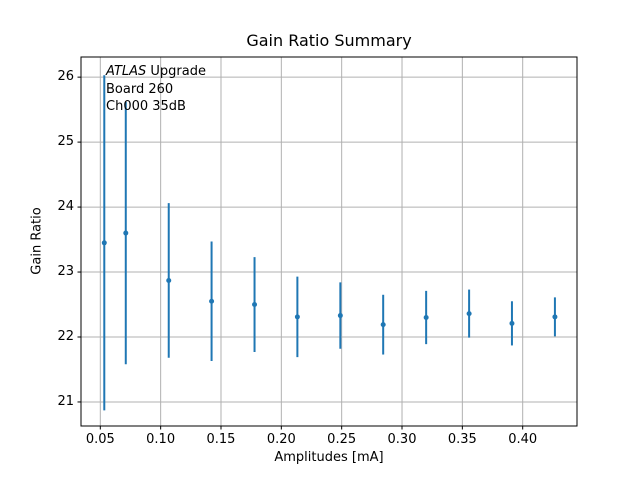 This screenshot has width=640, height=480. Describe the element at coordinates (126, 71) in the screenshot. I see `annotation-experiment-name: ATLAS` at that location.